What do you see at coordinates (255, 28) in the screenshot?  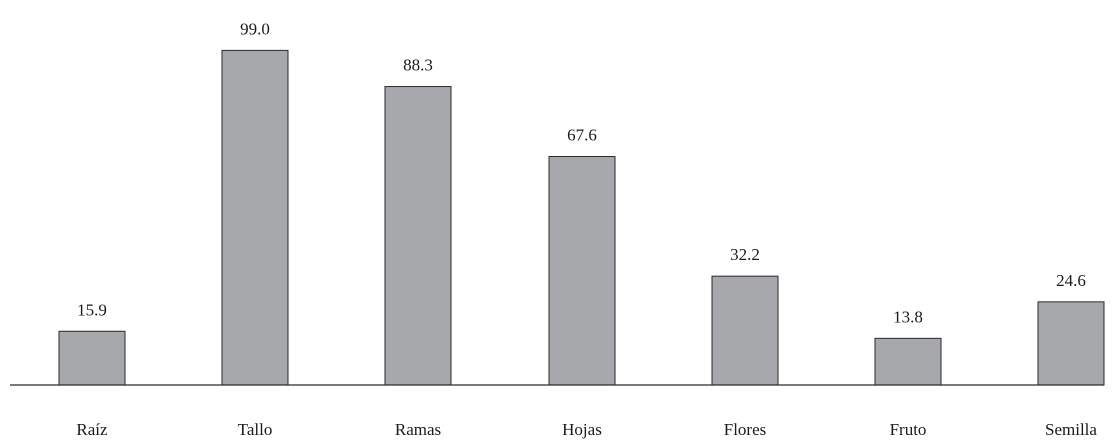 I see `value-label-1: 99.0` at bounding box center [255, 28].